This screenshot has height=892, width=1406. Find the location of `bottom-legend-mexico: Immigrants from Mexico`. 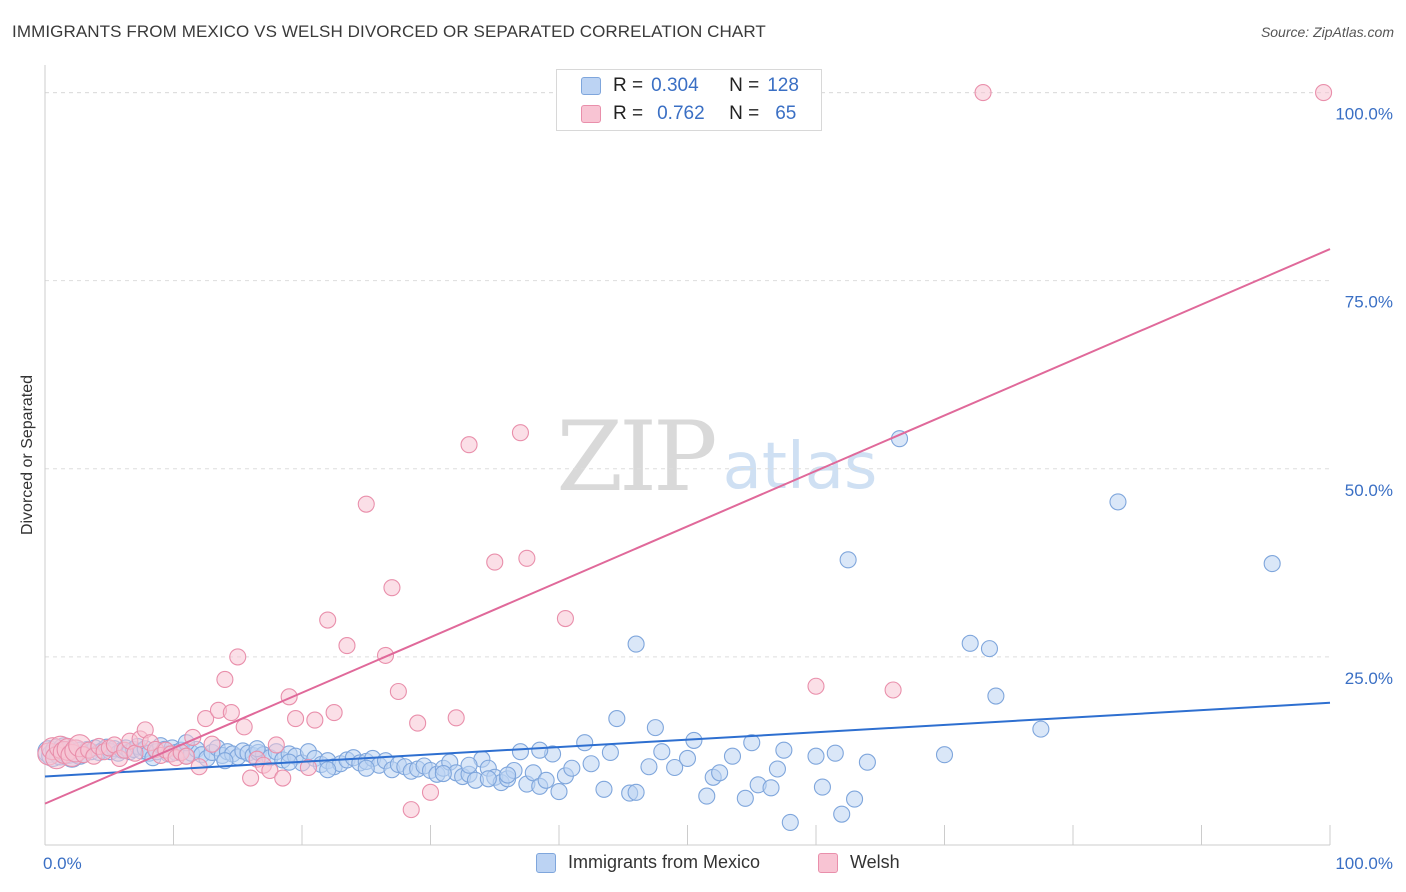

bottom-legend-mexico: Immigrants from Mexico is located at coordinates (648, 862).